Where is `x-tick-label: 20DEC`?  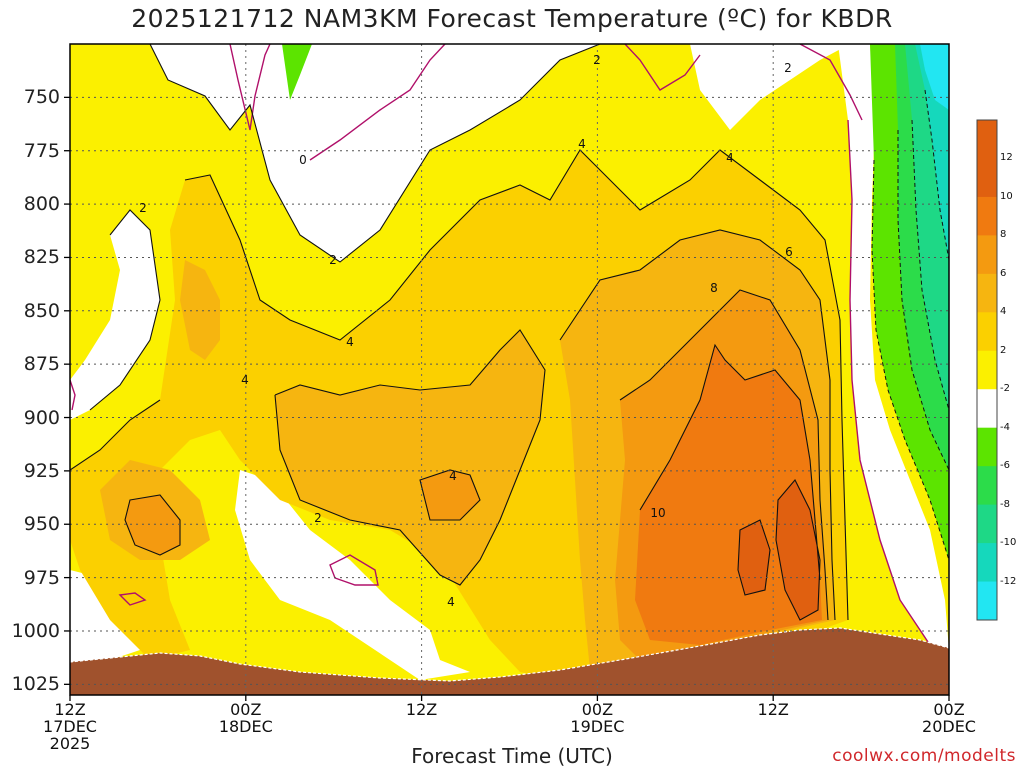 x-tick-label: 20DEC is located at coordinates (949, 726).